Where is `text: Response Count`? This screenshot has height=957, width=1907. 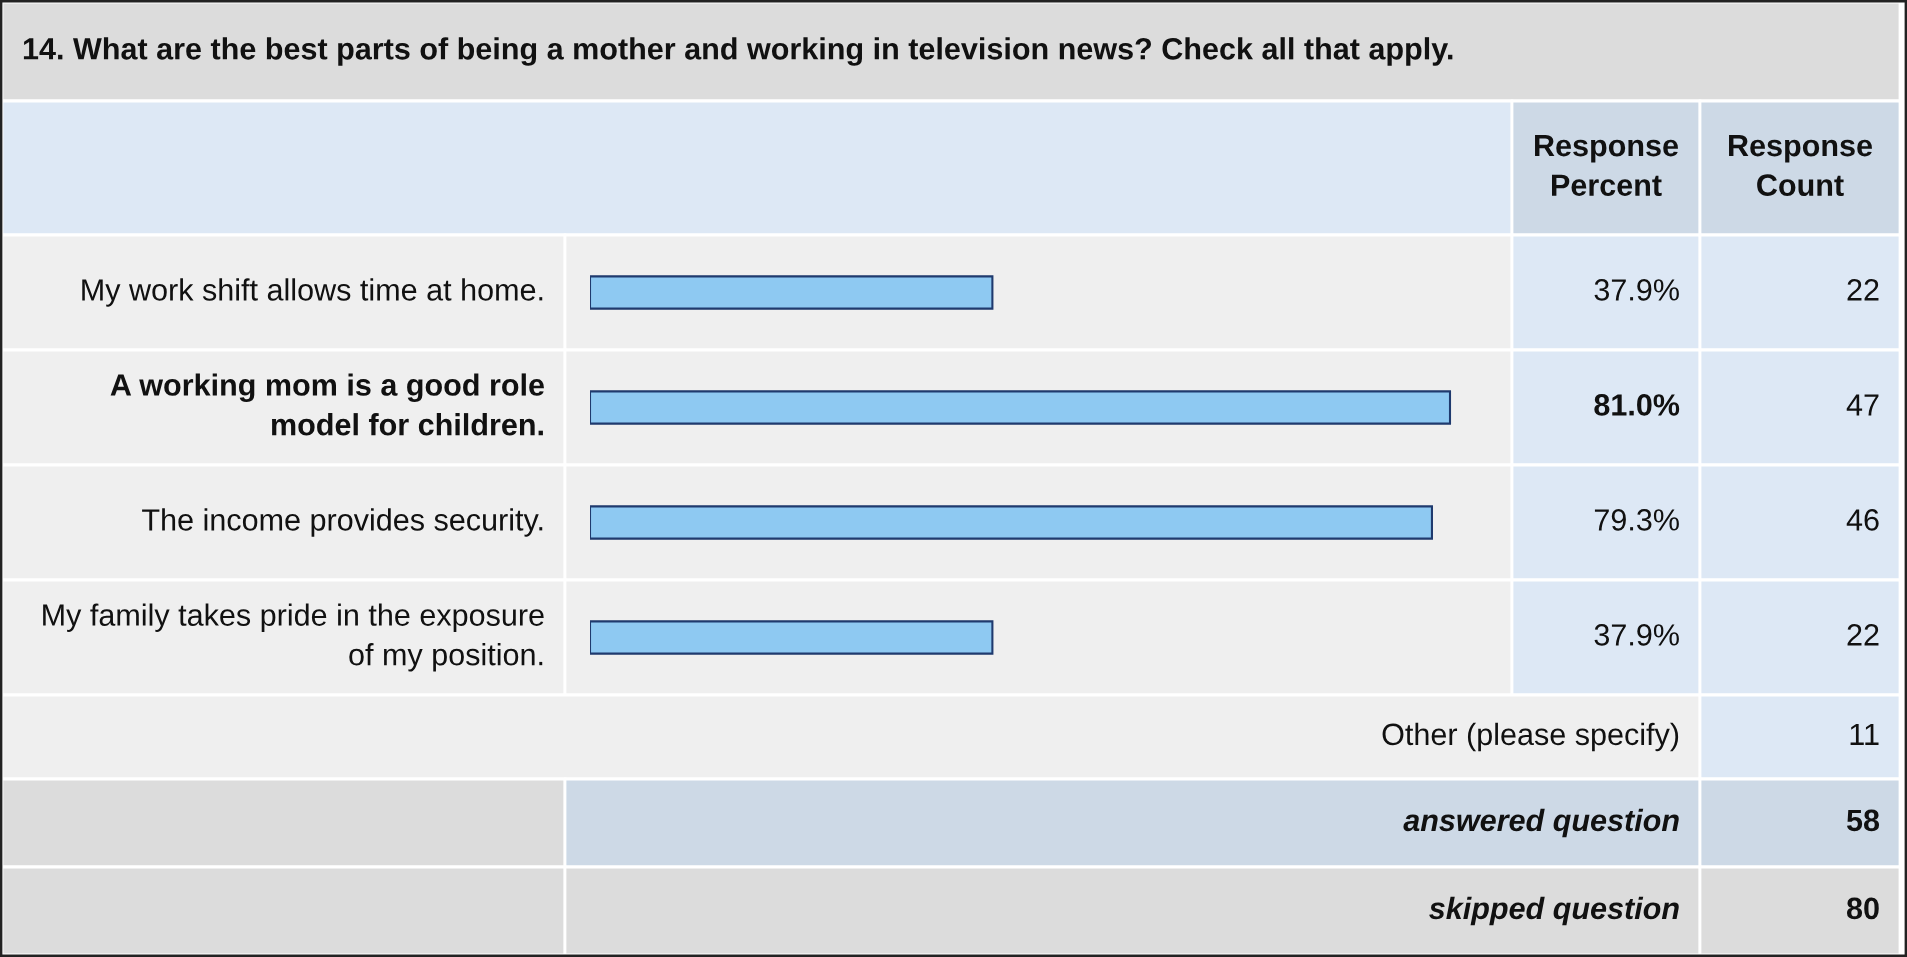 text: Response Count is located at coordinates (1800, 165).